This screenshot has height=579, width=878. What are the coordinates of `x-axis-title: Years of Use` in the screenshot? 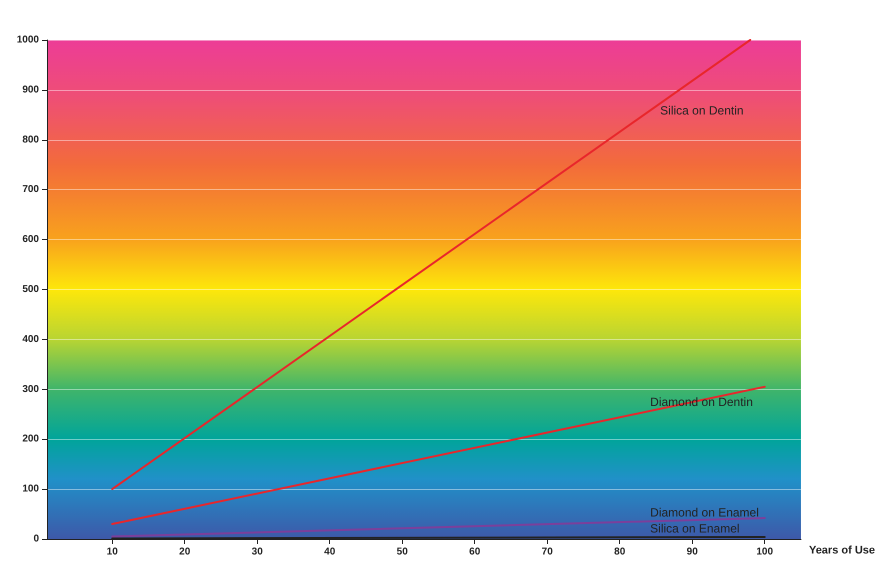 It's located at (842, 550).